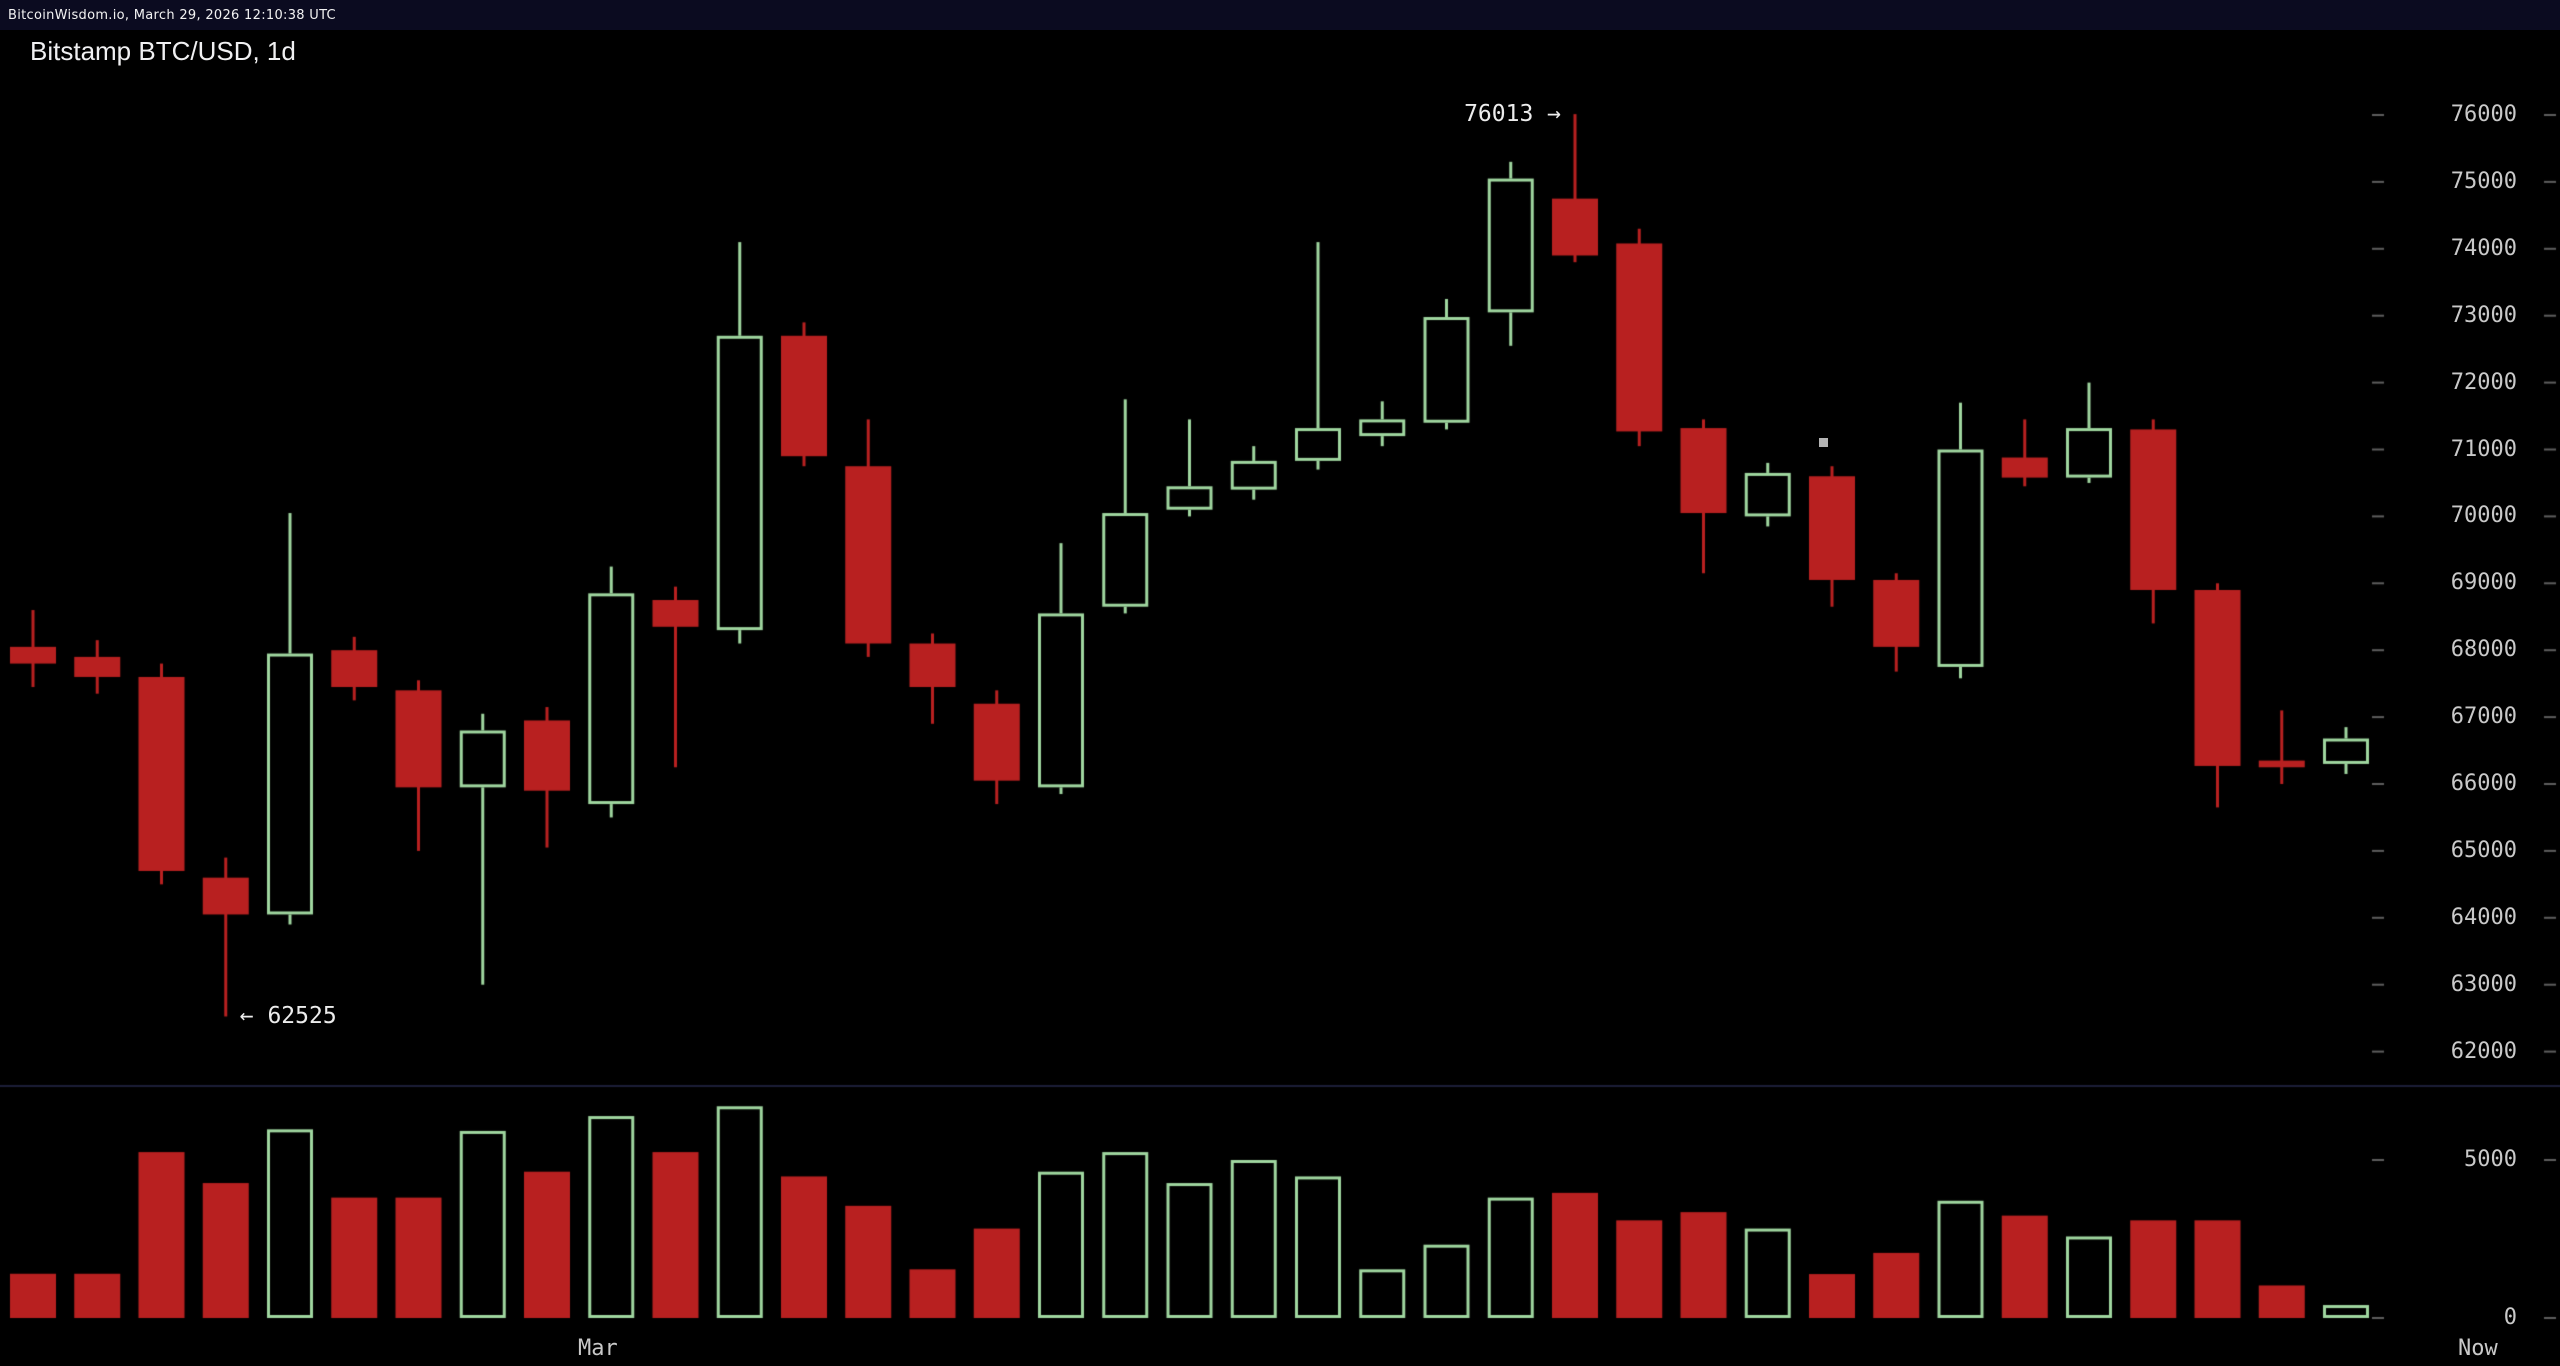 This screenshot has width=2560, height=1366. I want to click on low-price-annotation: ← 62525, so click(288, 1016).